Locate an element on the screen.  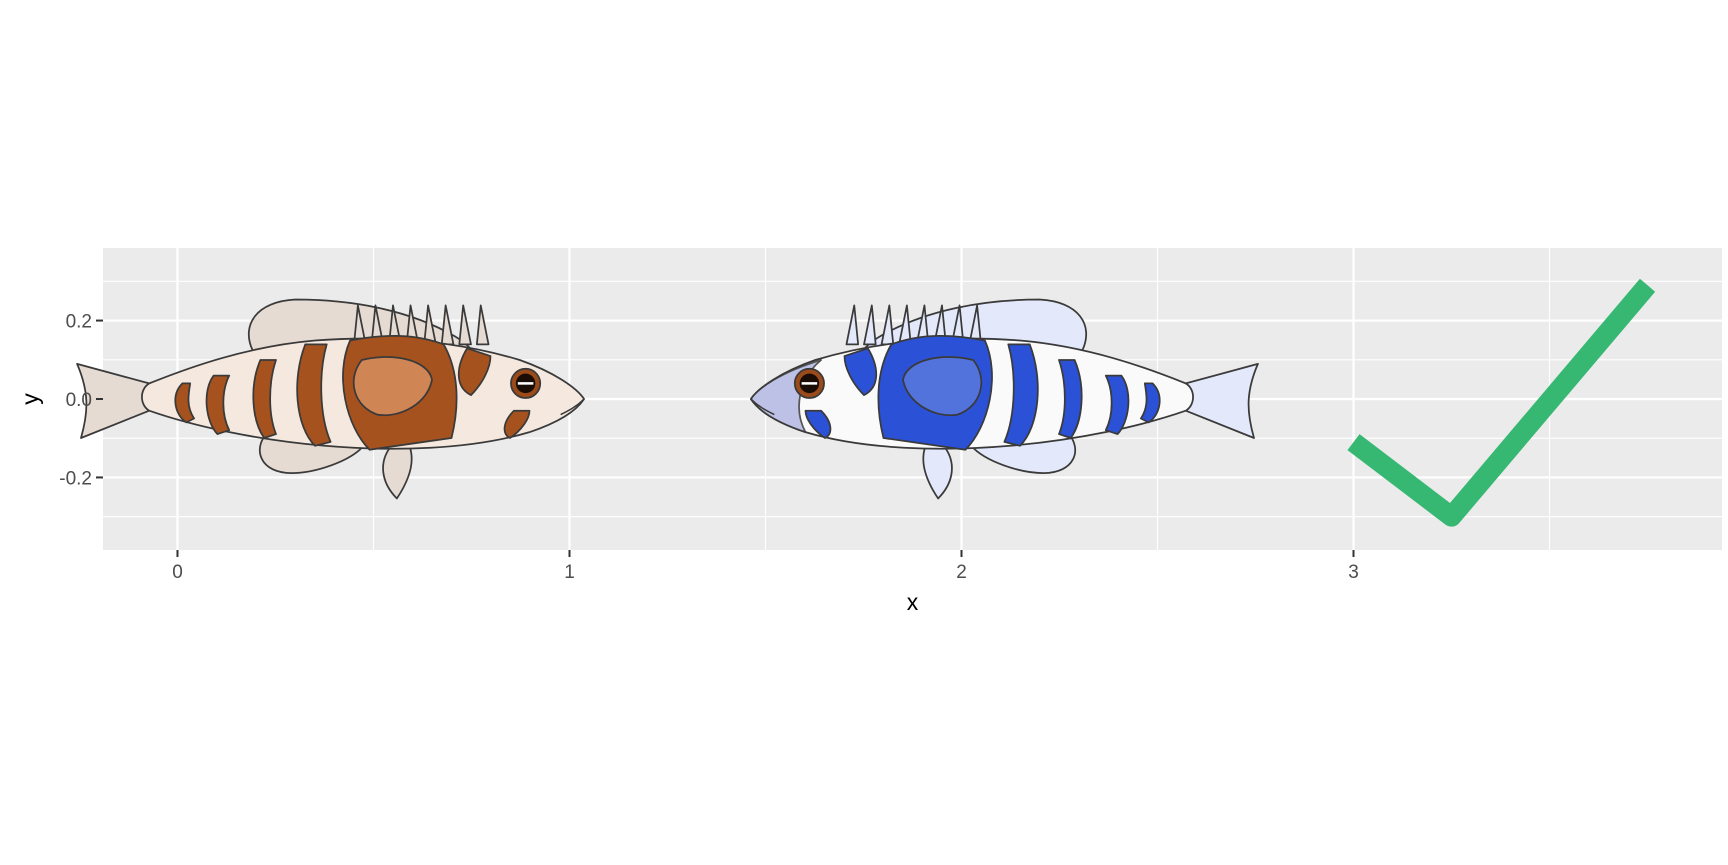
fish-dorsal-spines is located at coordinates (421, 325).